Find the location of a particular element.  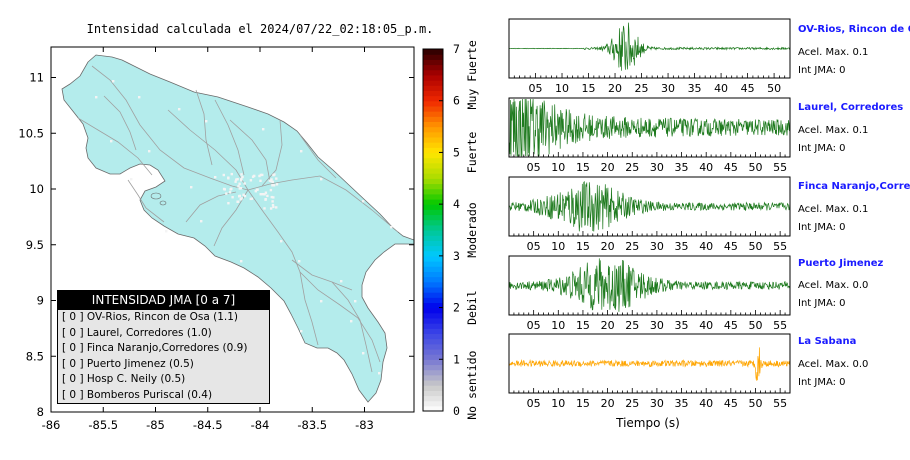

legend-header: INTENSIDAD JMA [0 a 7] is located at coordinates (163, 300).